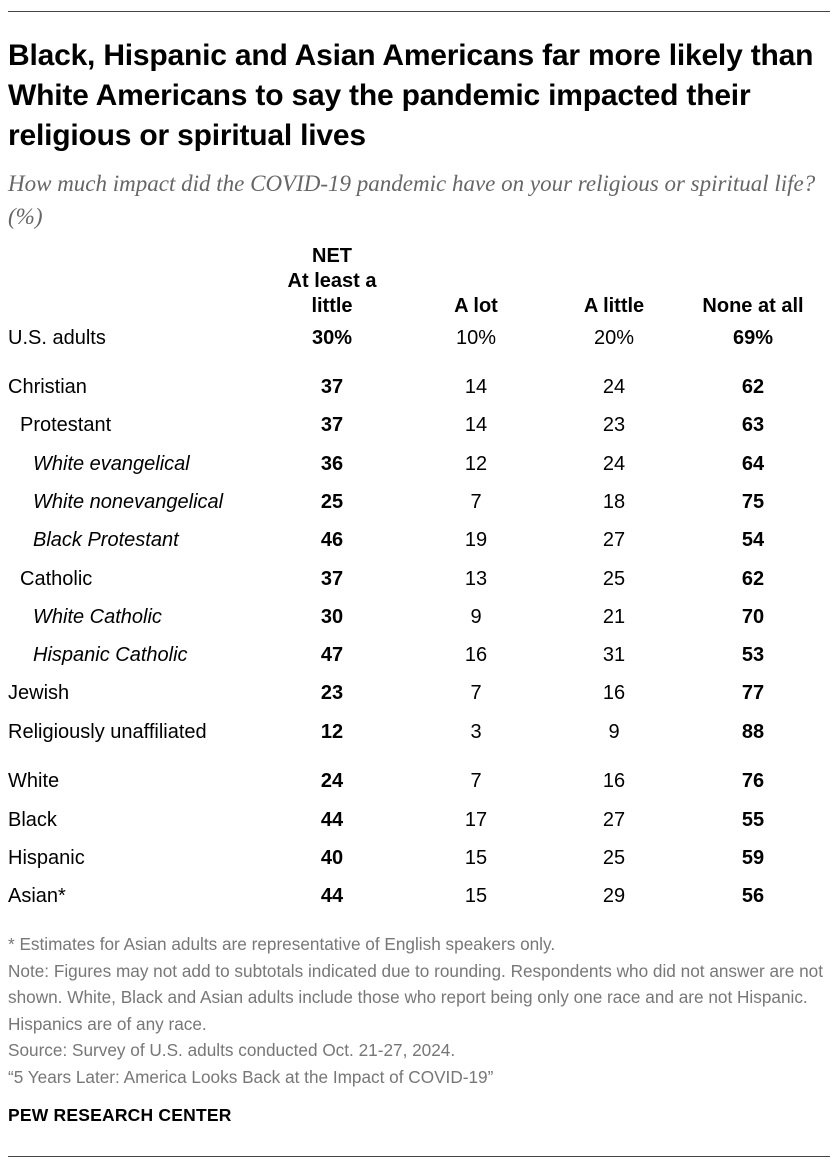 The image size is (840, 1170). Describe the element at coordinates (420, 732) in the screenshot. I see `table-row: Religiously unaffiliated 12 3 9 88` at that location.